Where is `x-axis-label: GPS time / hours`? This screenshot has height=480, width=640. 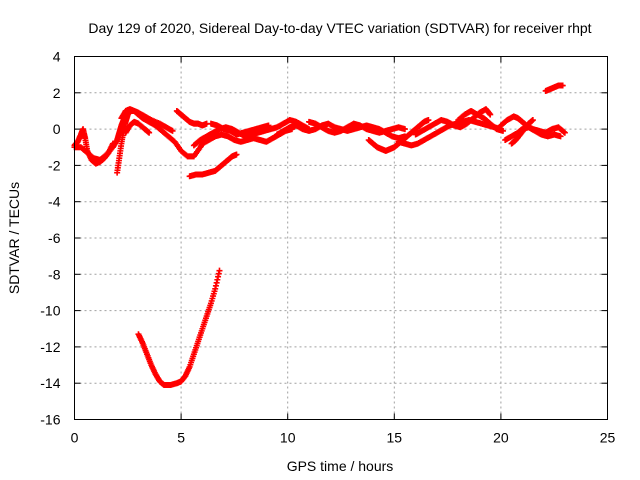
x-axis-label: GPS time / hours is located at coordinates (340, 466).